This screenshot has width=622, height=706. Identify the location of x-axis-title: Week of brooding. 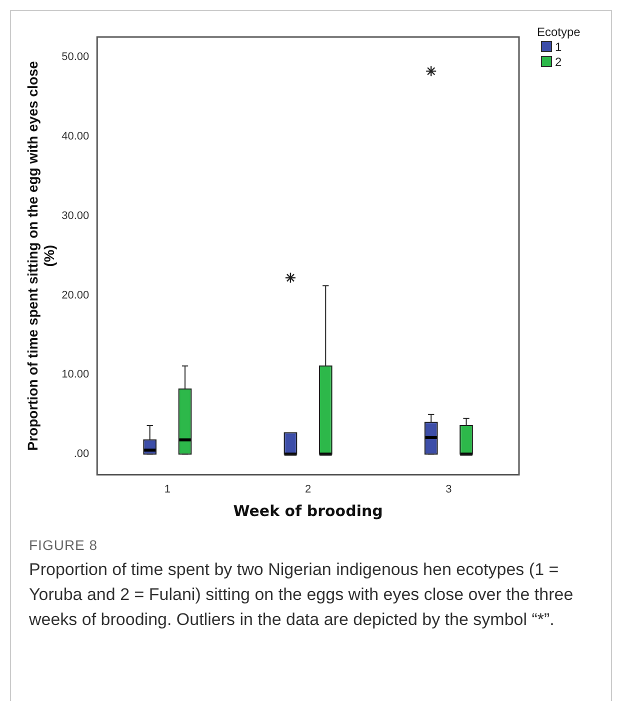
(308, 511).